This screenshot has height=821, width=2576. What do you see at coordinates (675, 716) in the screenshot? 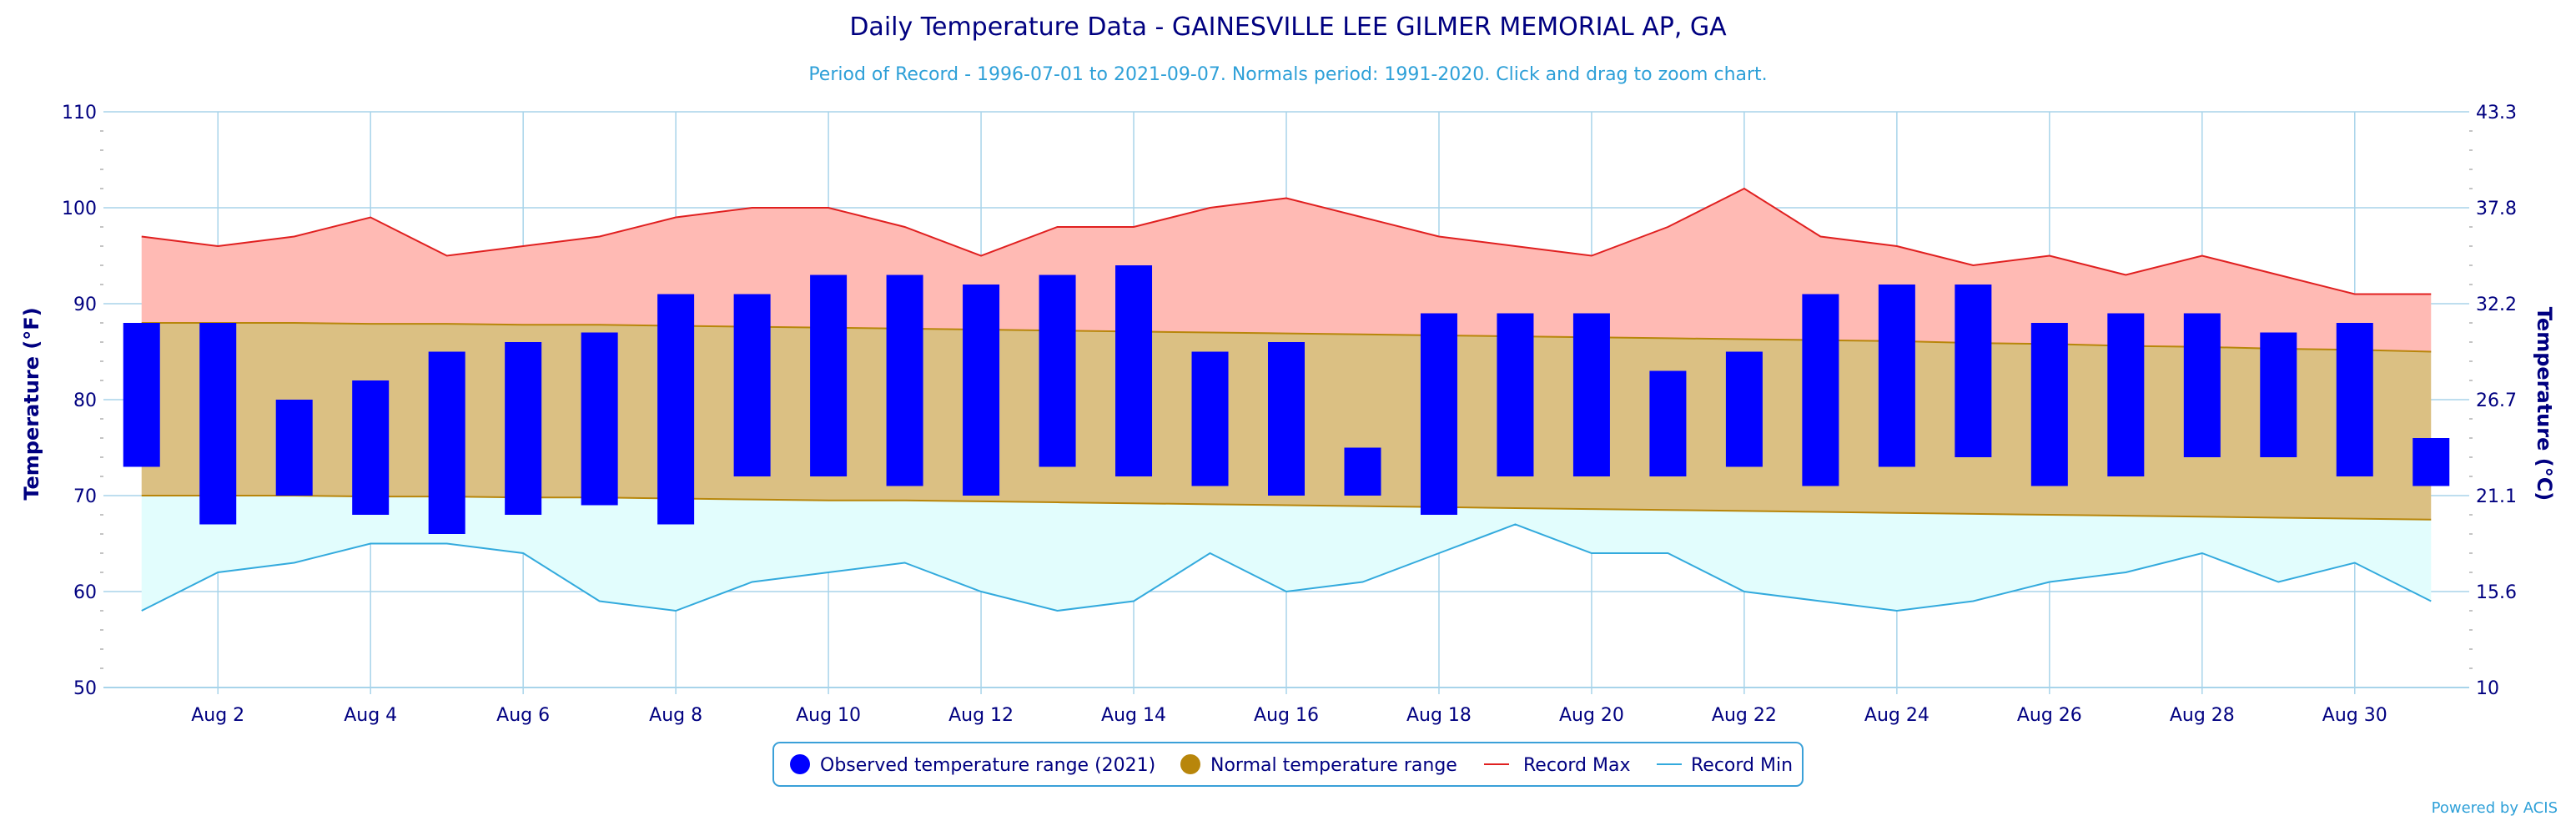
I see `x-tick-label: Aug 8` at bounding box center [675, 716].